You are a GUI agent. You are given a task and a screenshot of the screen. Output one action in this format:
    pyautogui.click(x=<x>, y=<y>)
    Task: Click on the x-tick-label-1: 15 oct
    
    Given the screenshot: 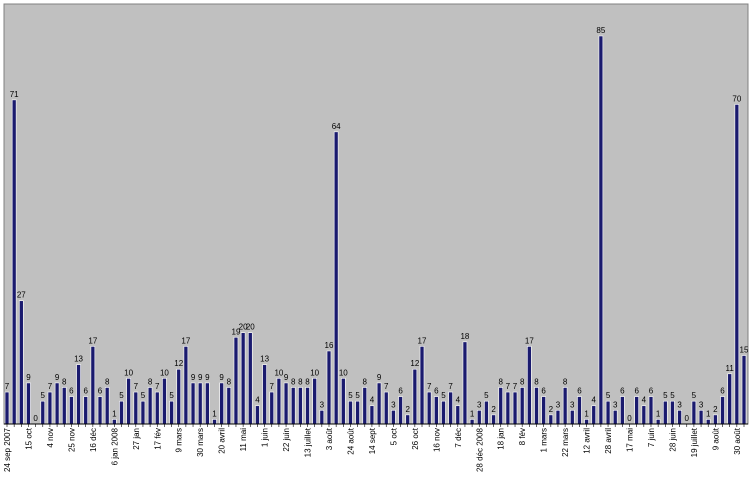 What is the action you would take?
    pyautogui.click(x=28, y=438)
    